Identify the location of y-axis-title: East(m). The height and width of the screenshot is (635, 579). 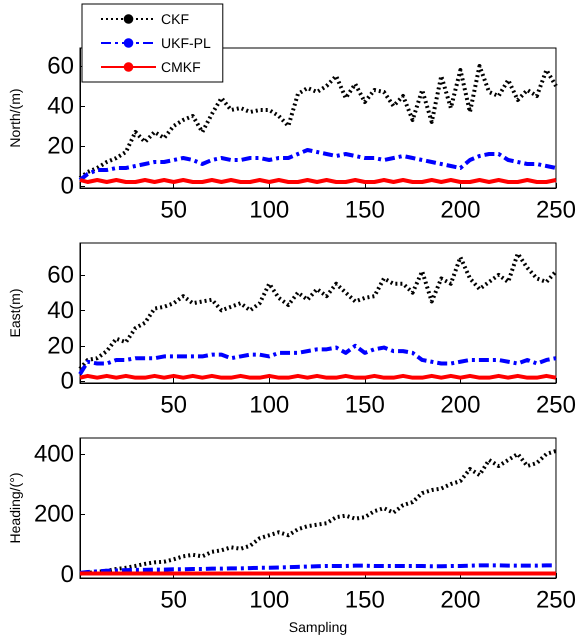
(15, 313).